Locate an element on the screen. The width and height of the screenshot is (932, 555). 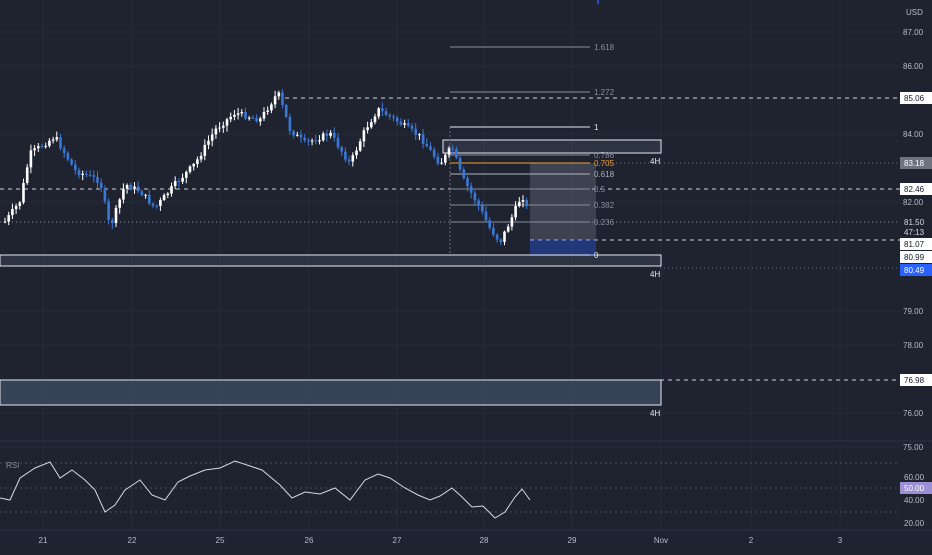
fib-level-label: 1.272 is located at coordinates (604, 92).